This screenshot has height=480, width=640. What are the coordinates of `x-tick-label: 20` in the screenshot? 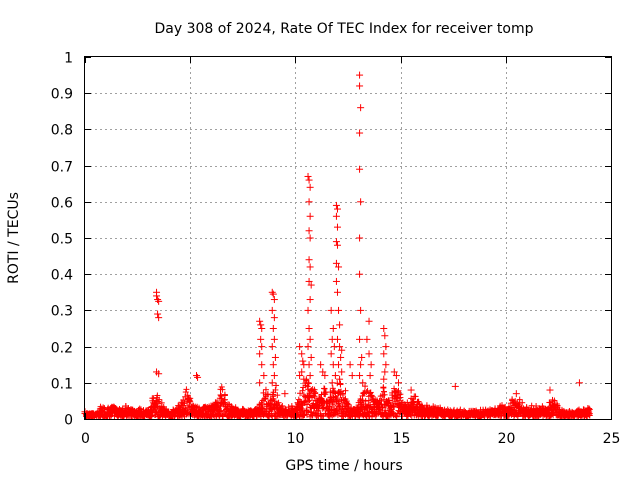 It's located at (507, 439).